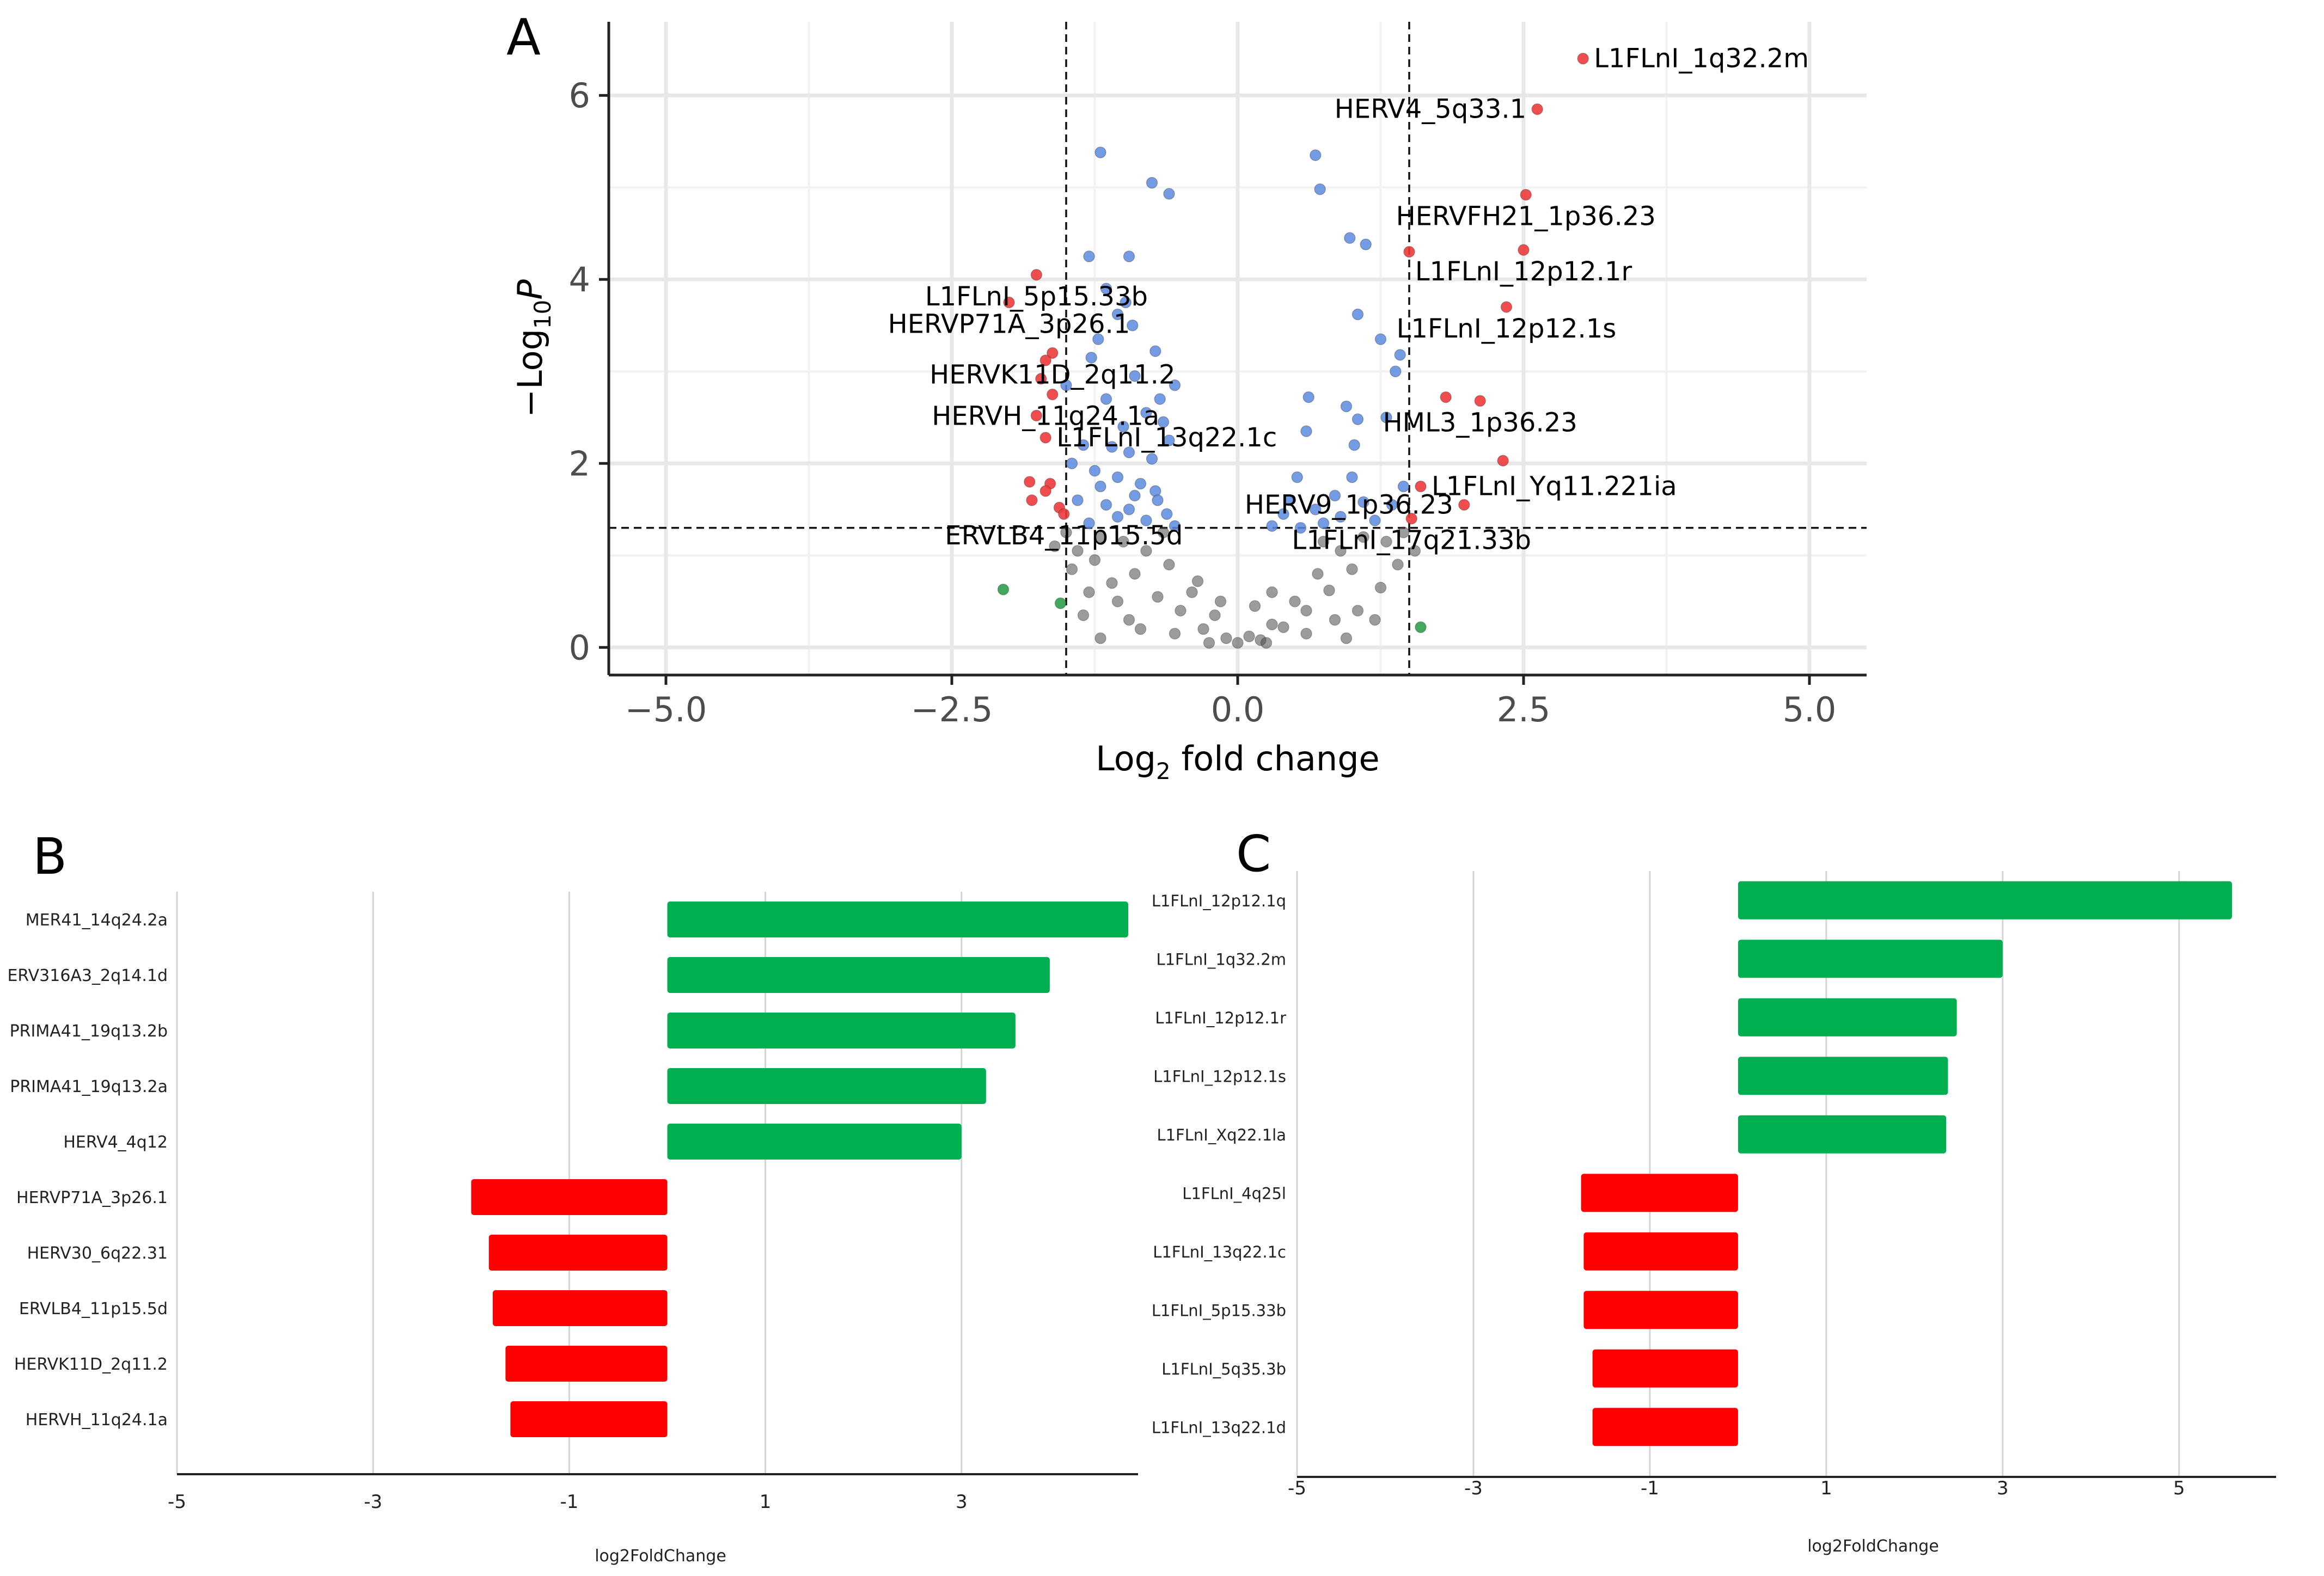  I want to click on bar-category-label: L1FLnI_13q22.1c, so click(1219, 1252).